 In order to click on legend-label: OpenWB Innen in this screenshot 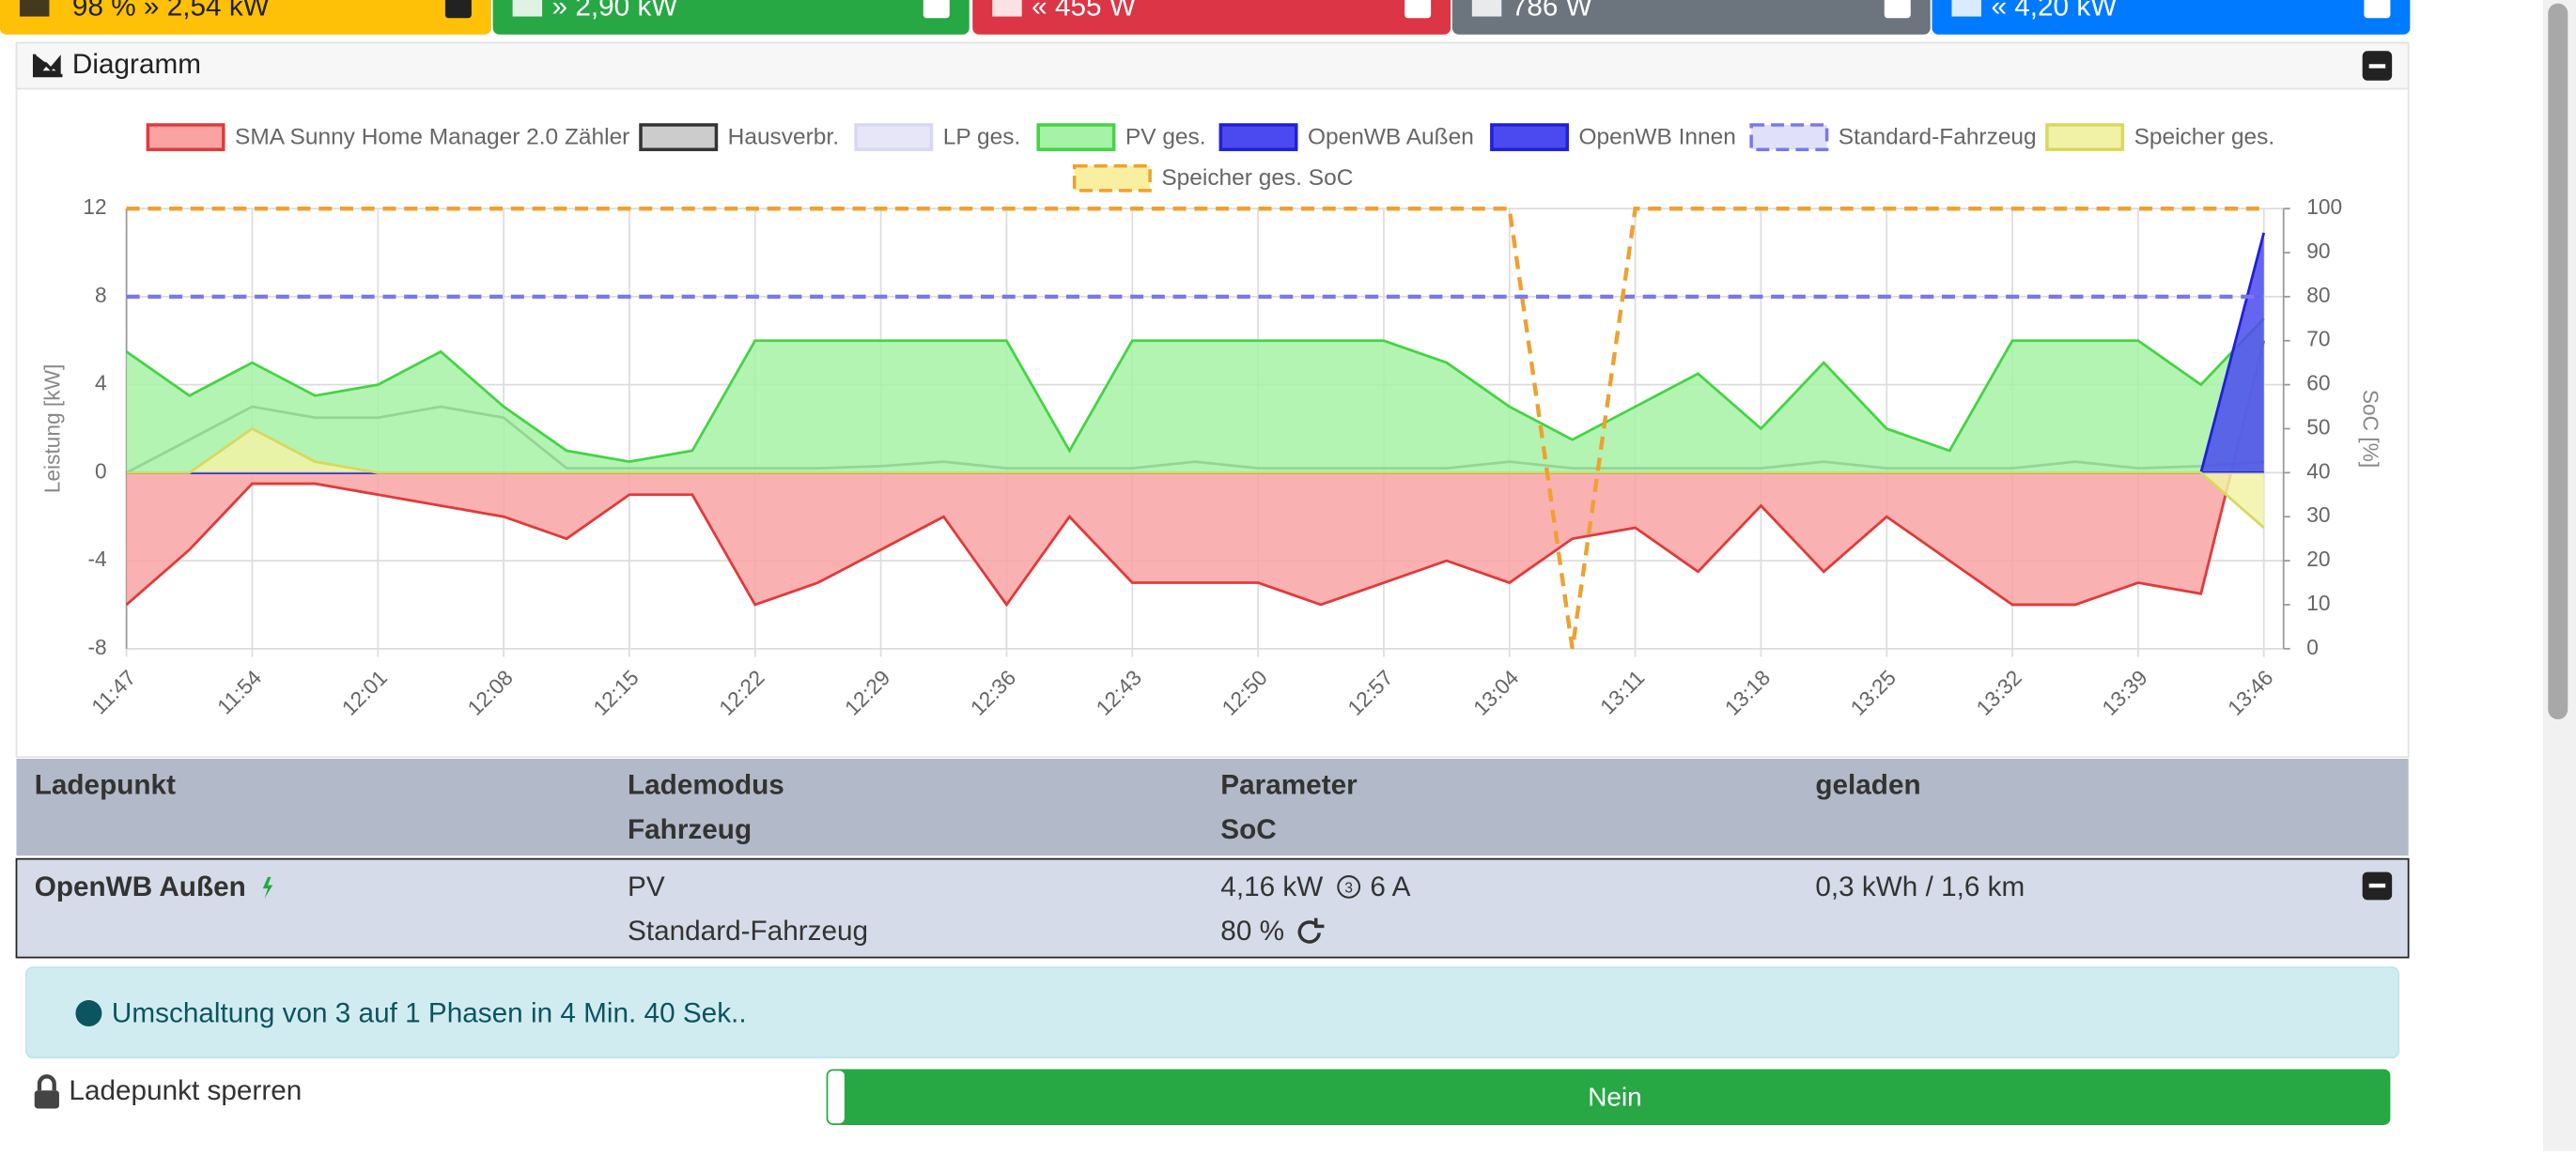, I will do `click(1658, 136)`.